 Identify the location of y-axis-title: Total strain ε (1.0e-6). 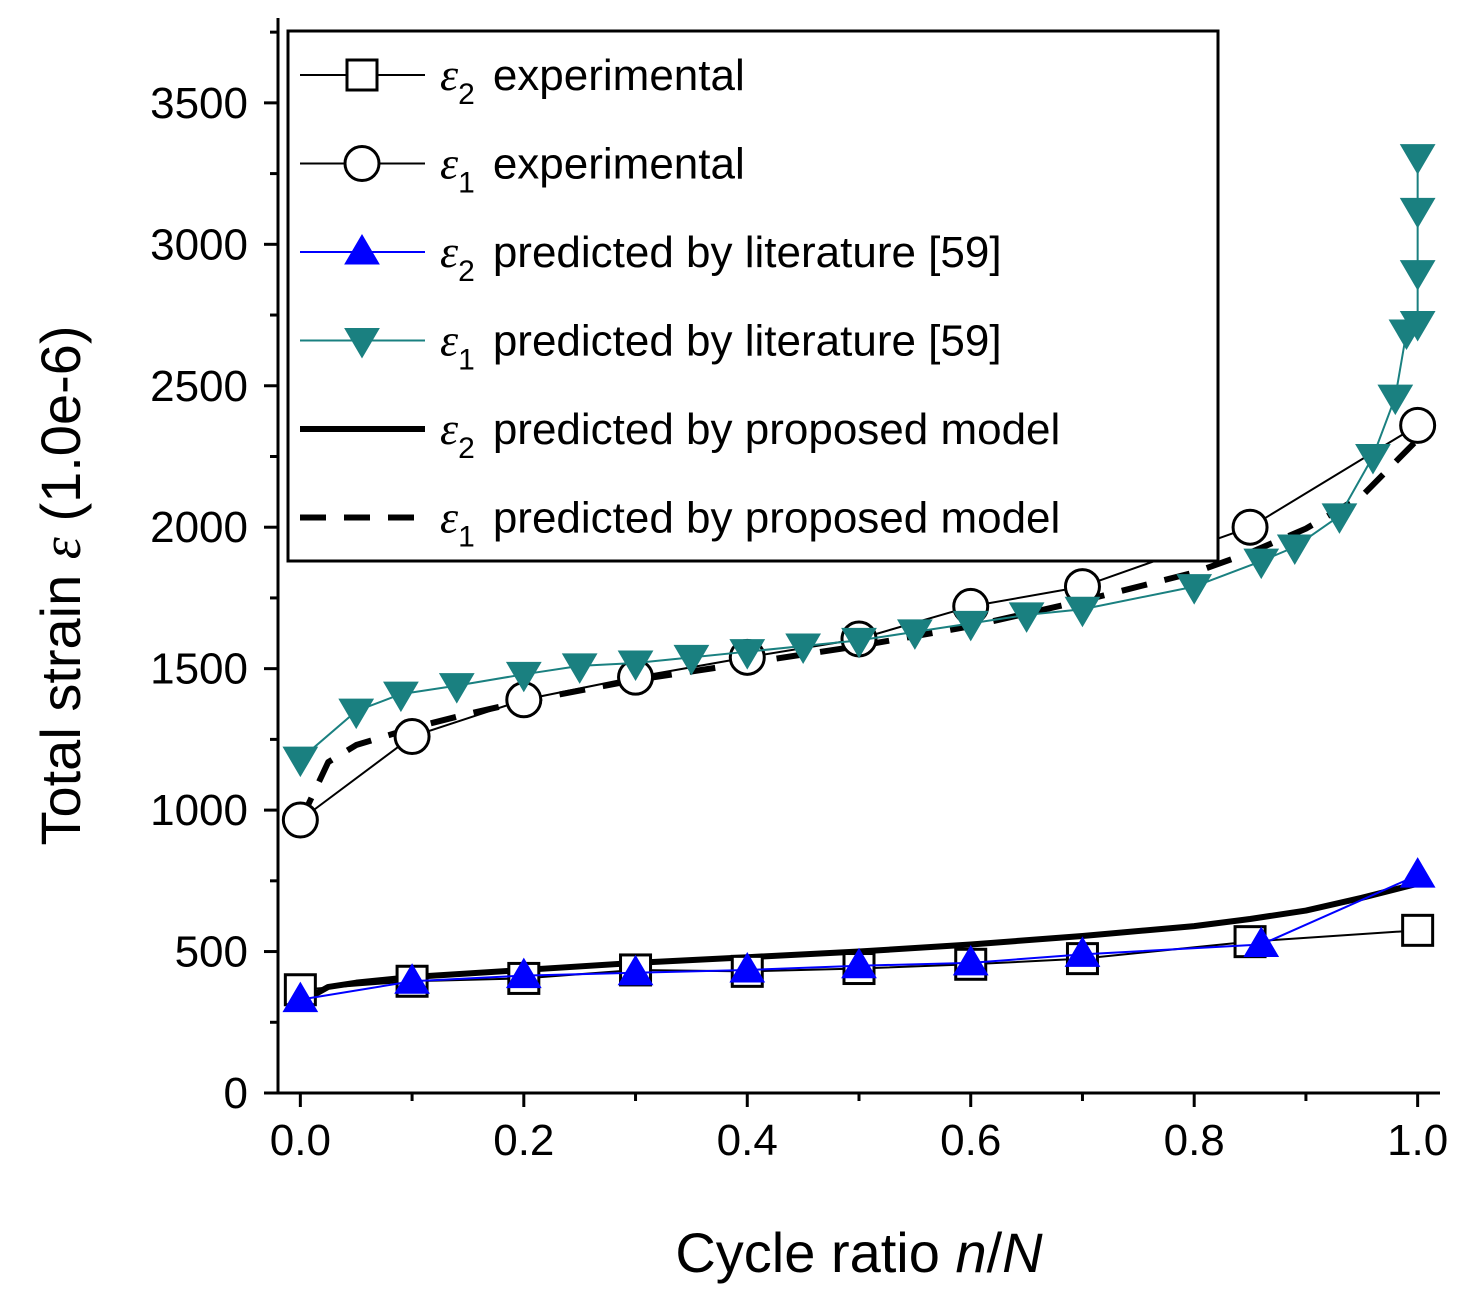
(61, 585).